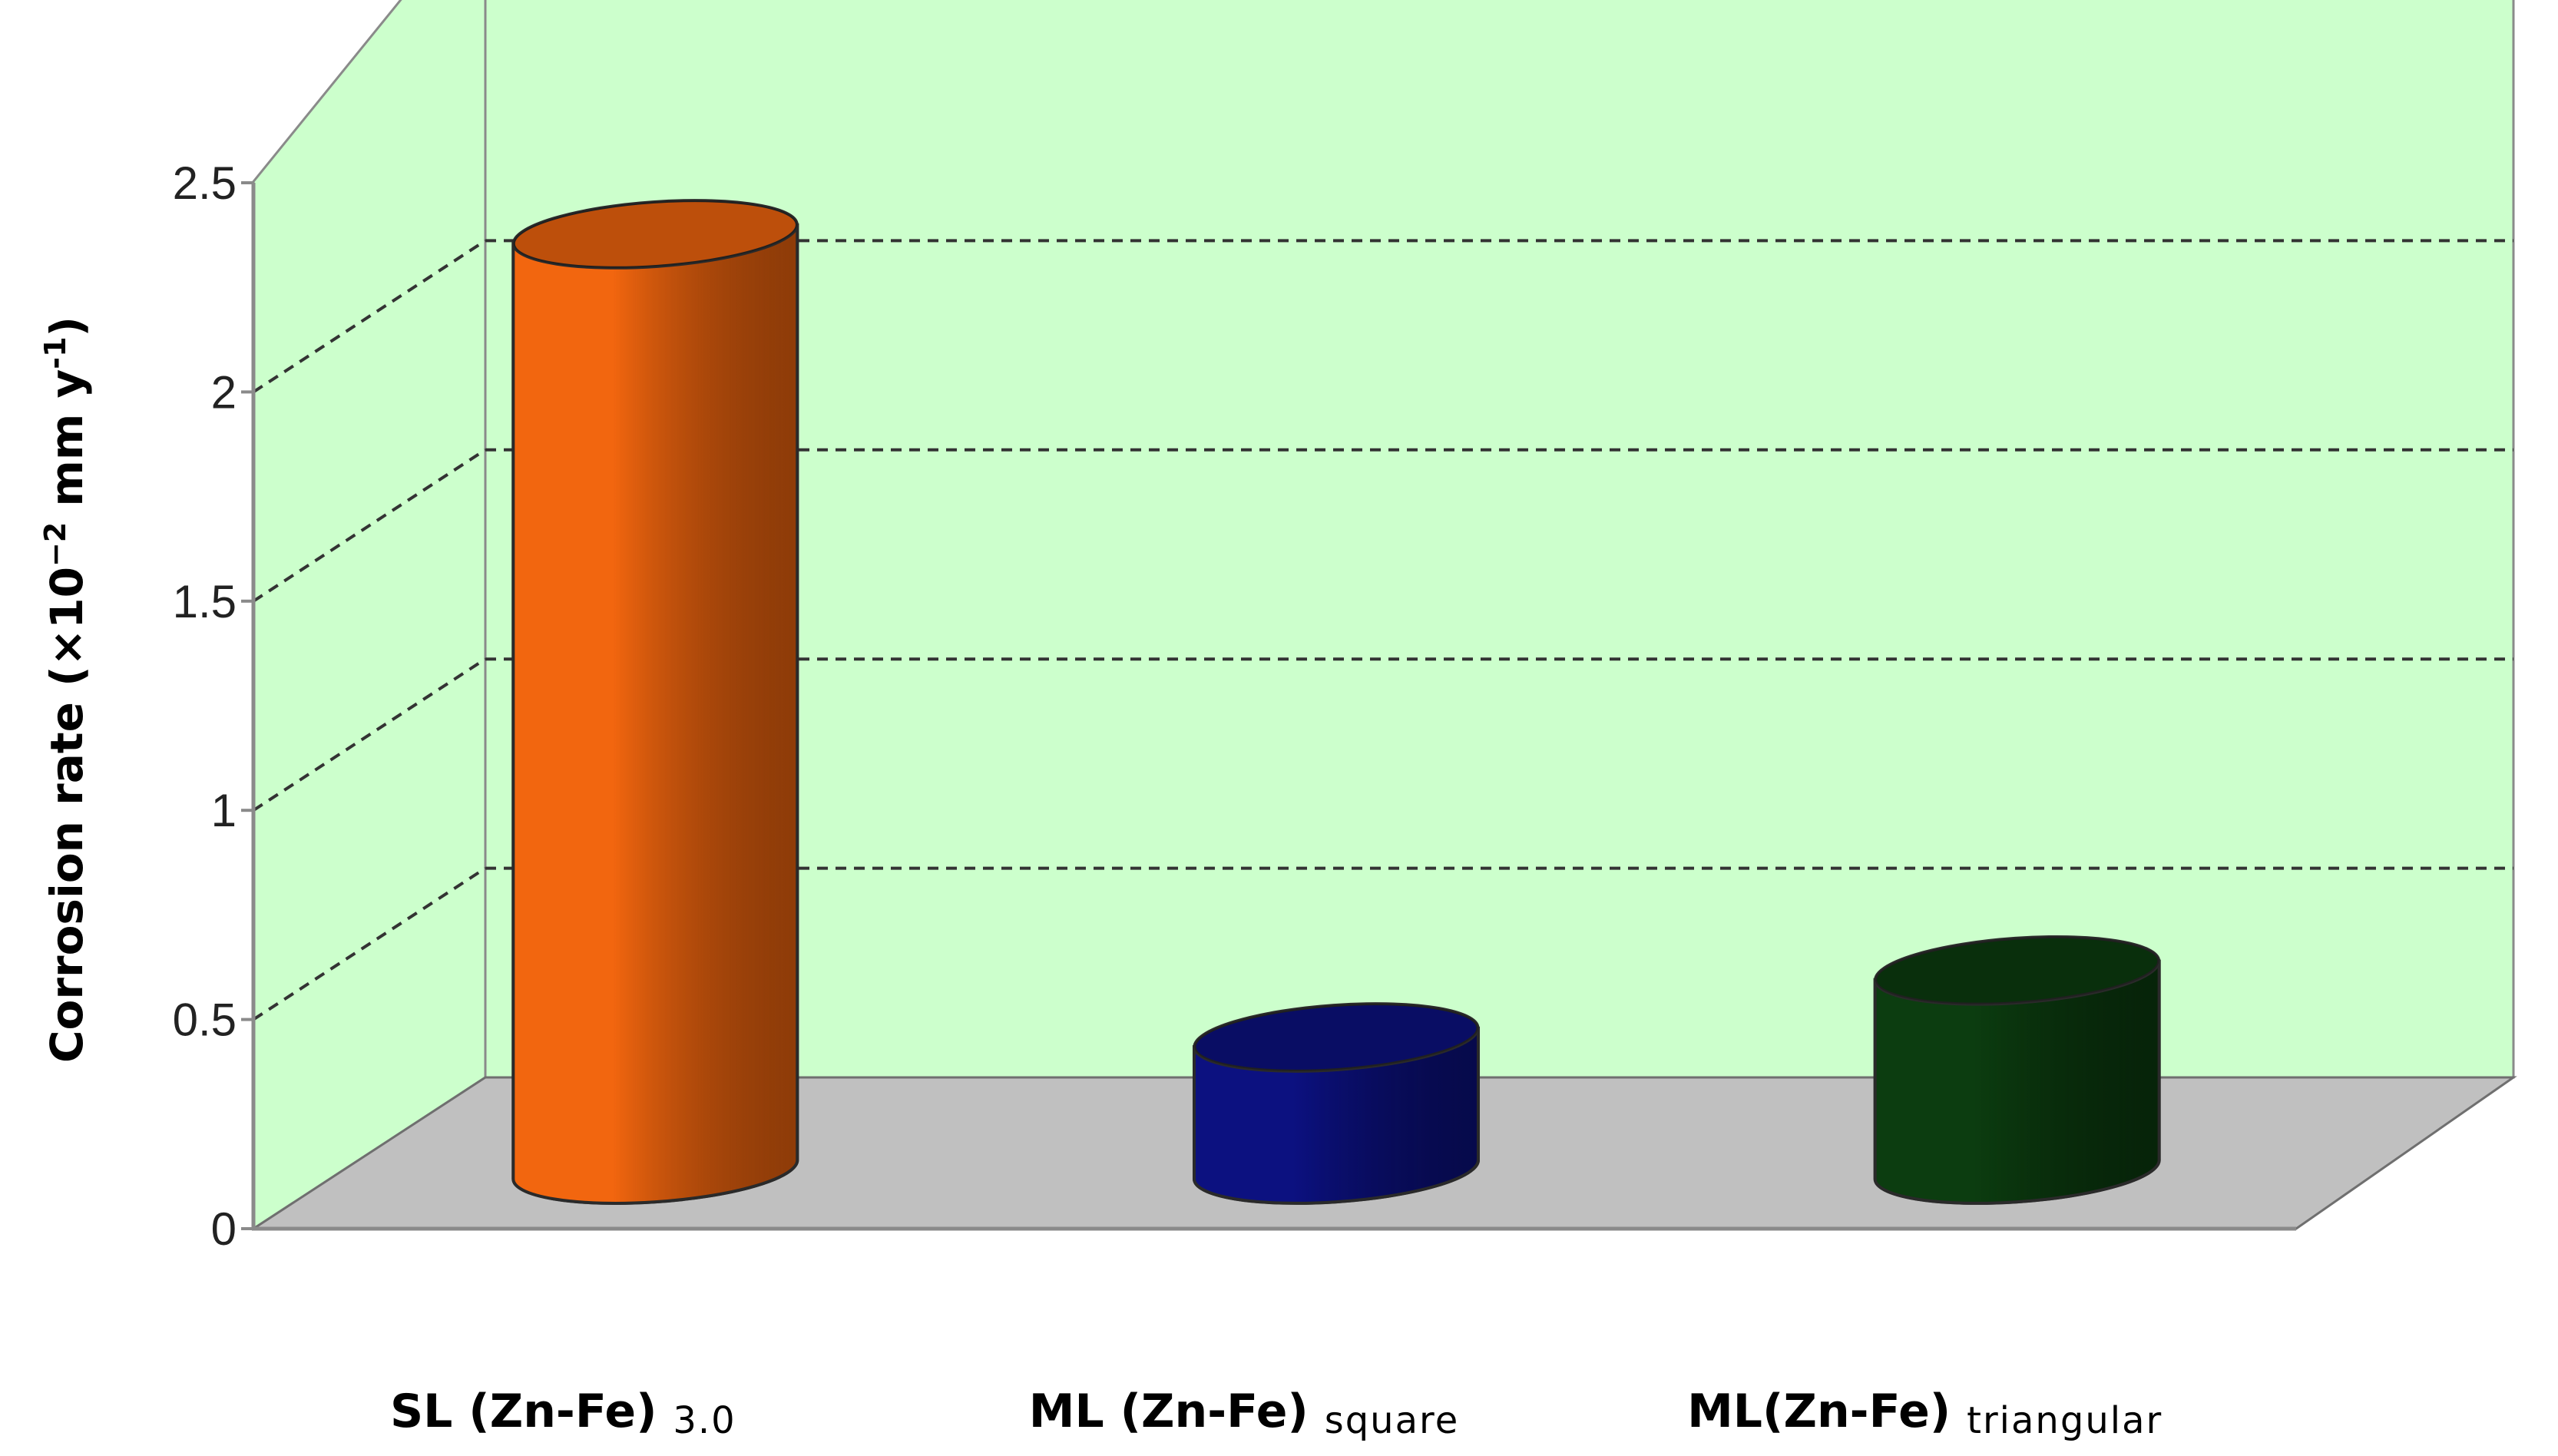  What do you see at coordinates (2065, 1420) in the screenshot?
I see `category-sub-3: triangular` at bounding box center [2065, 1420].